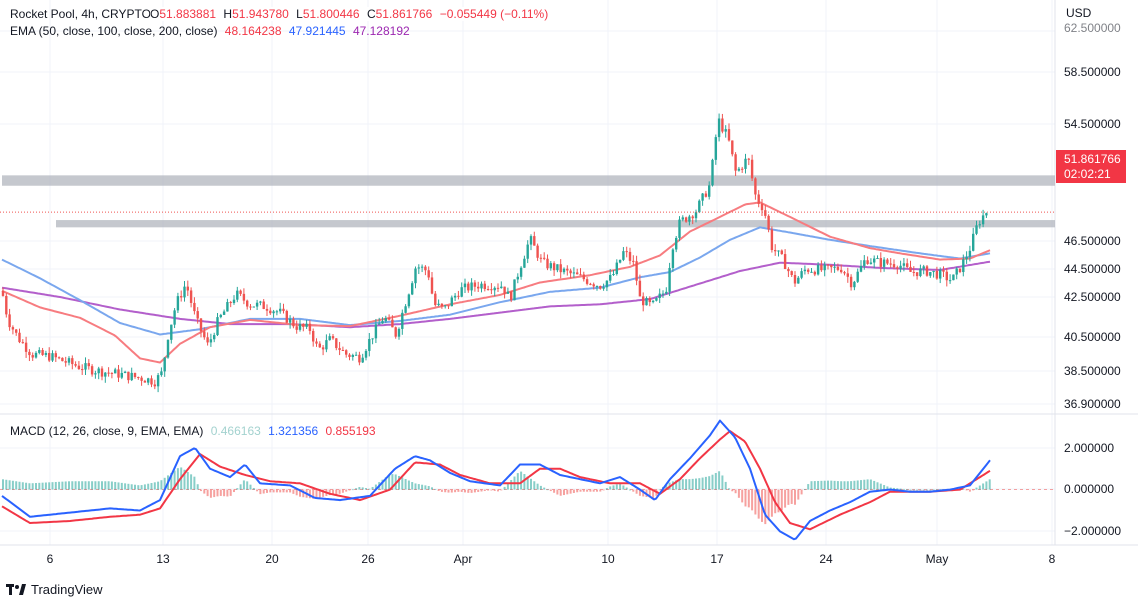 This screenshot has height=607, width=1138. What do you see at coordinates (1092, 28) in the screenshot?
I see `price-tick-label: 62.500000` at bounding box center [1092, 28].